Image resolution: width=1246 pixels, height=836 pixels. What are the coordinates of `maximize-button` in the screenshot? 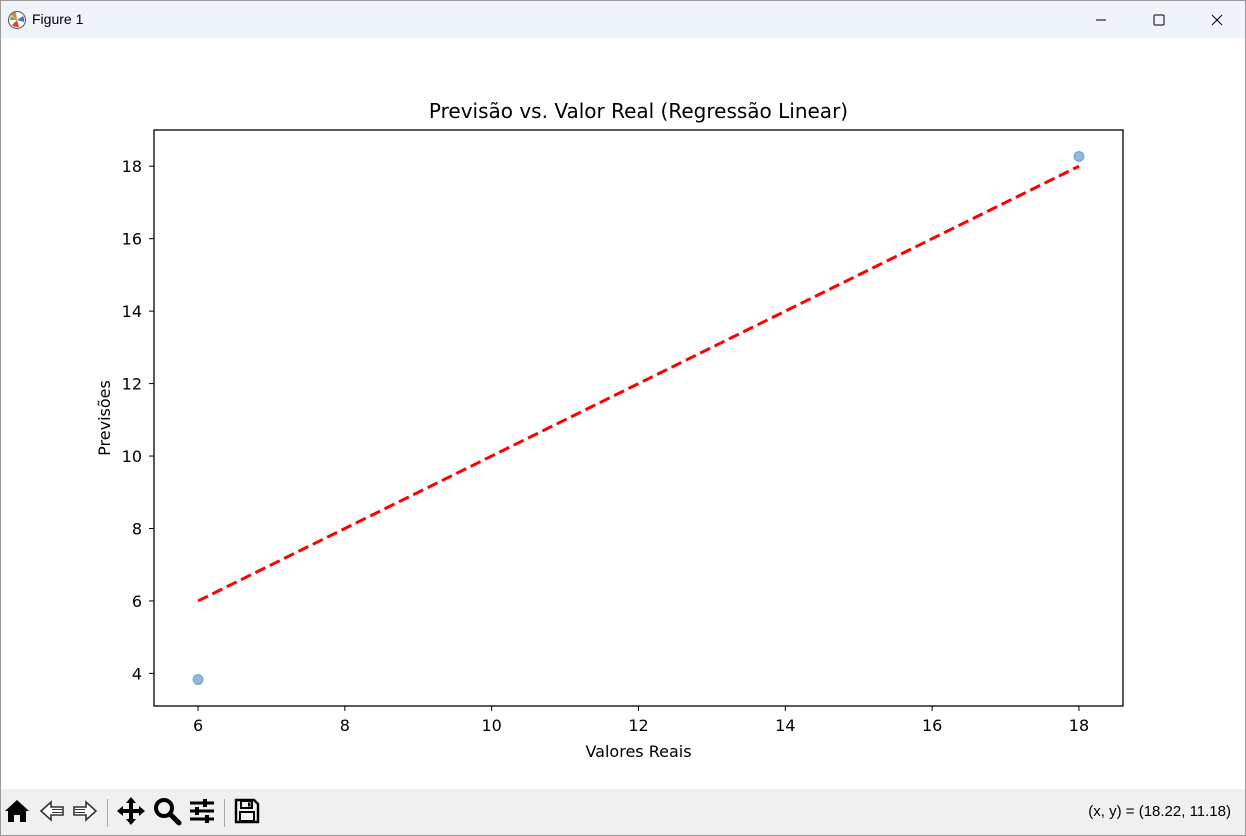 It's located at (1159, 19).